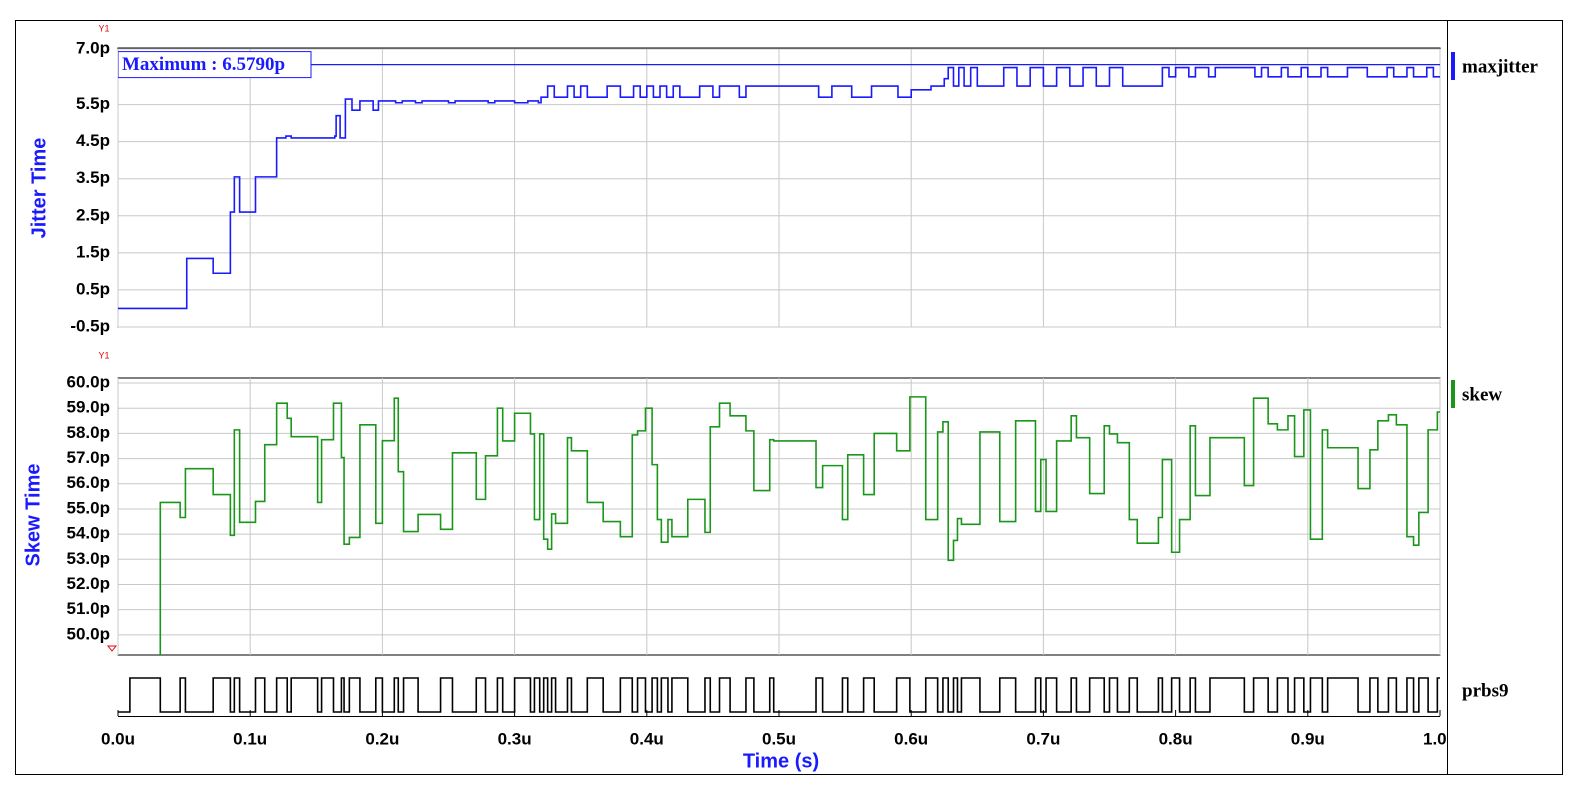 This screenshot has height=799, width=1583. I want to click on y-tick-label: 3.5p, so click(93, 177).